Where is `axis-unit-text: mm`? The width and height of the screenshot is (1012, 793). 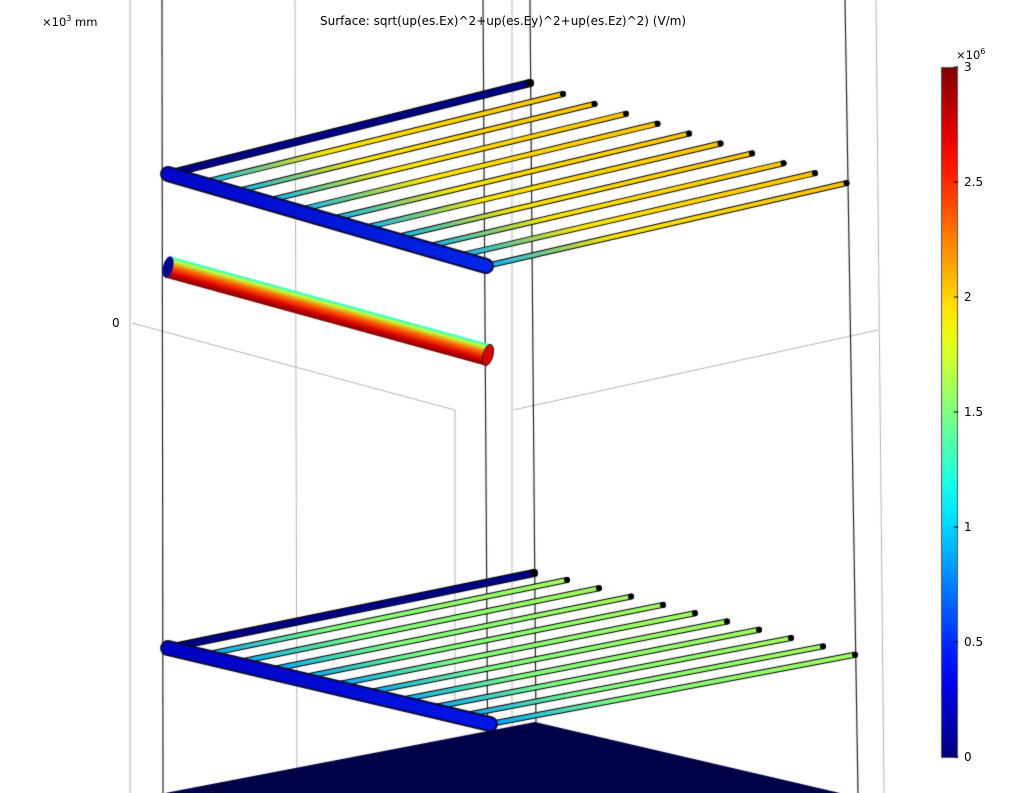 axis-unit-text: mm is located at coordinates (86, 22).